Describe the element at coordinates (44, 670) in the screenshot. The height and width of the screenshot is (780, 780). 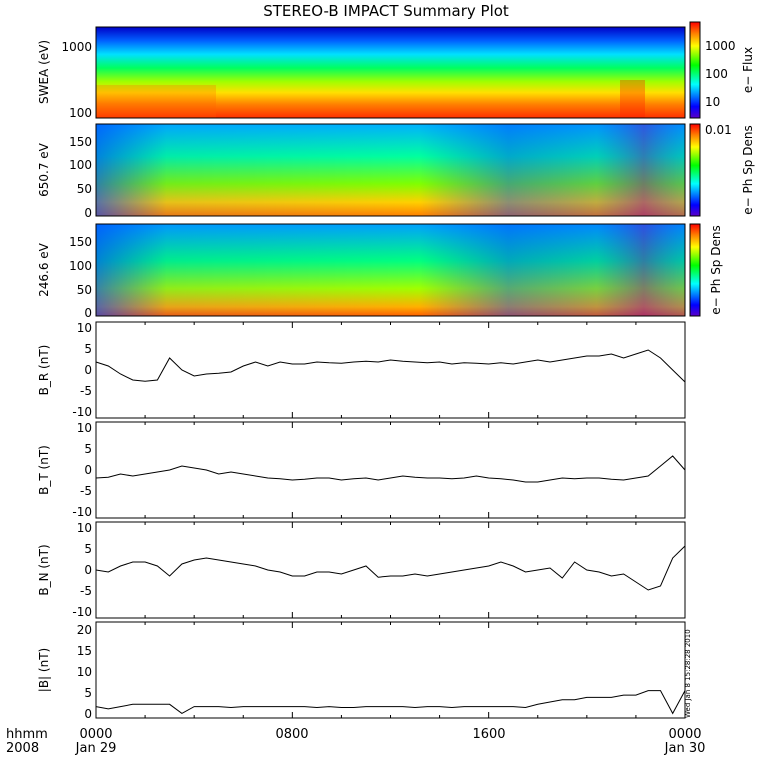
I see `ylabel-bmag: |B| (nT)` at that location.